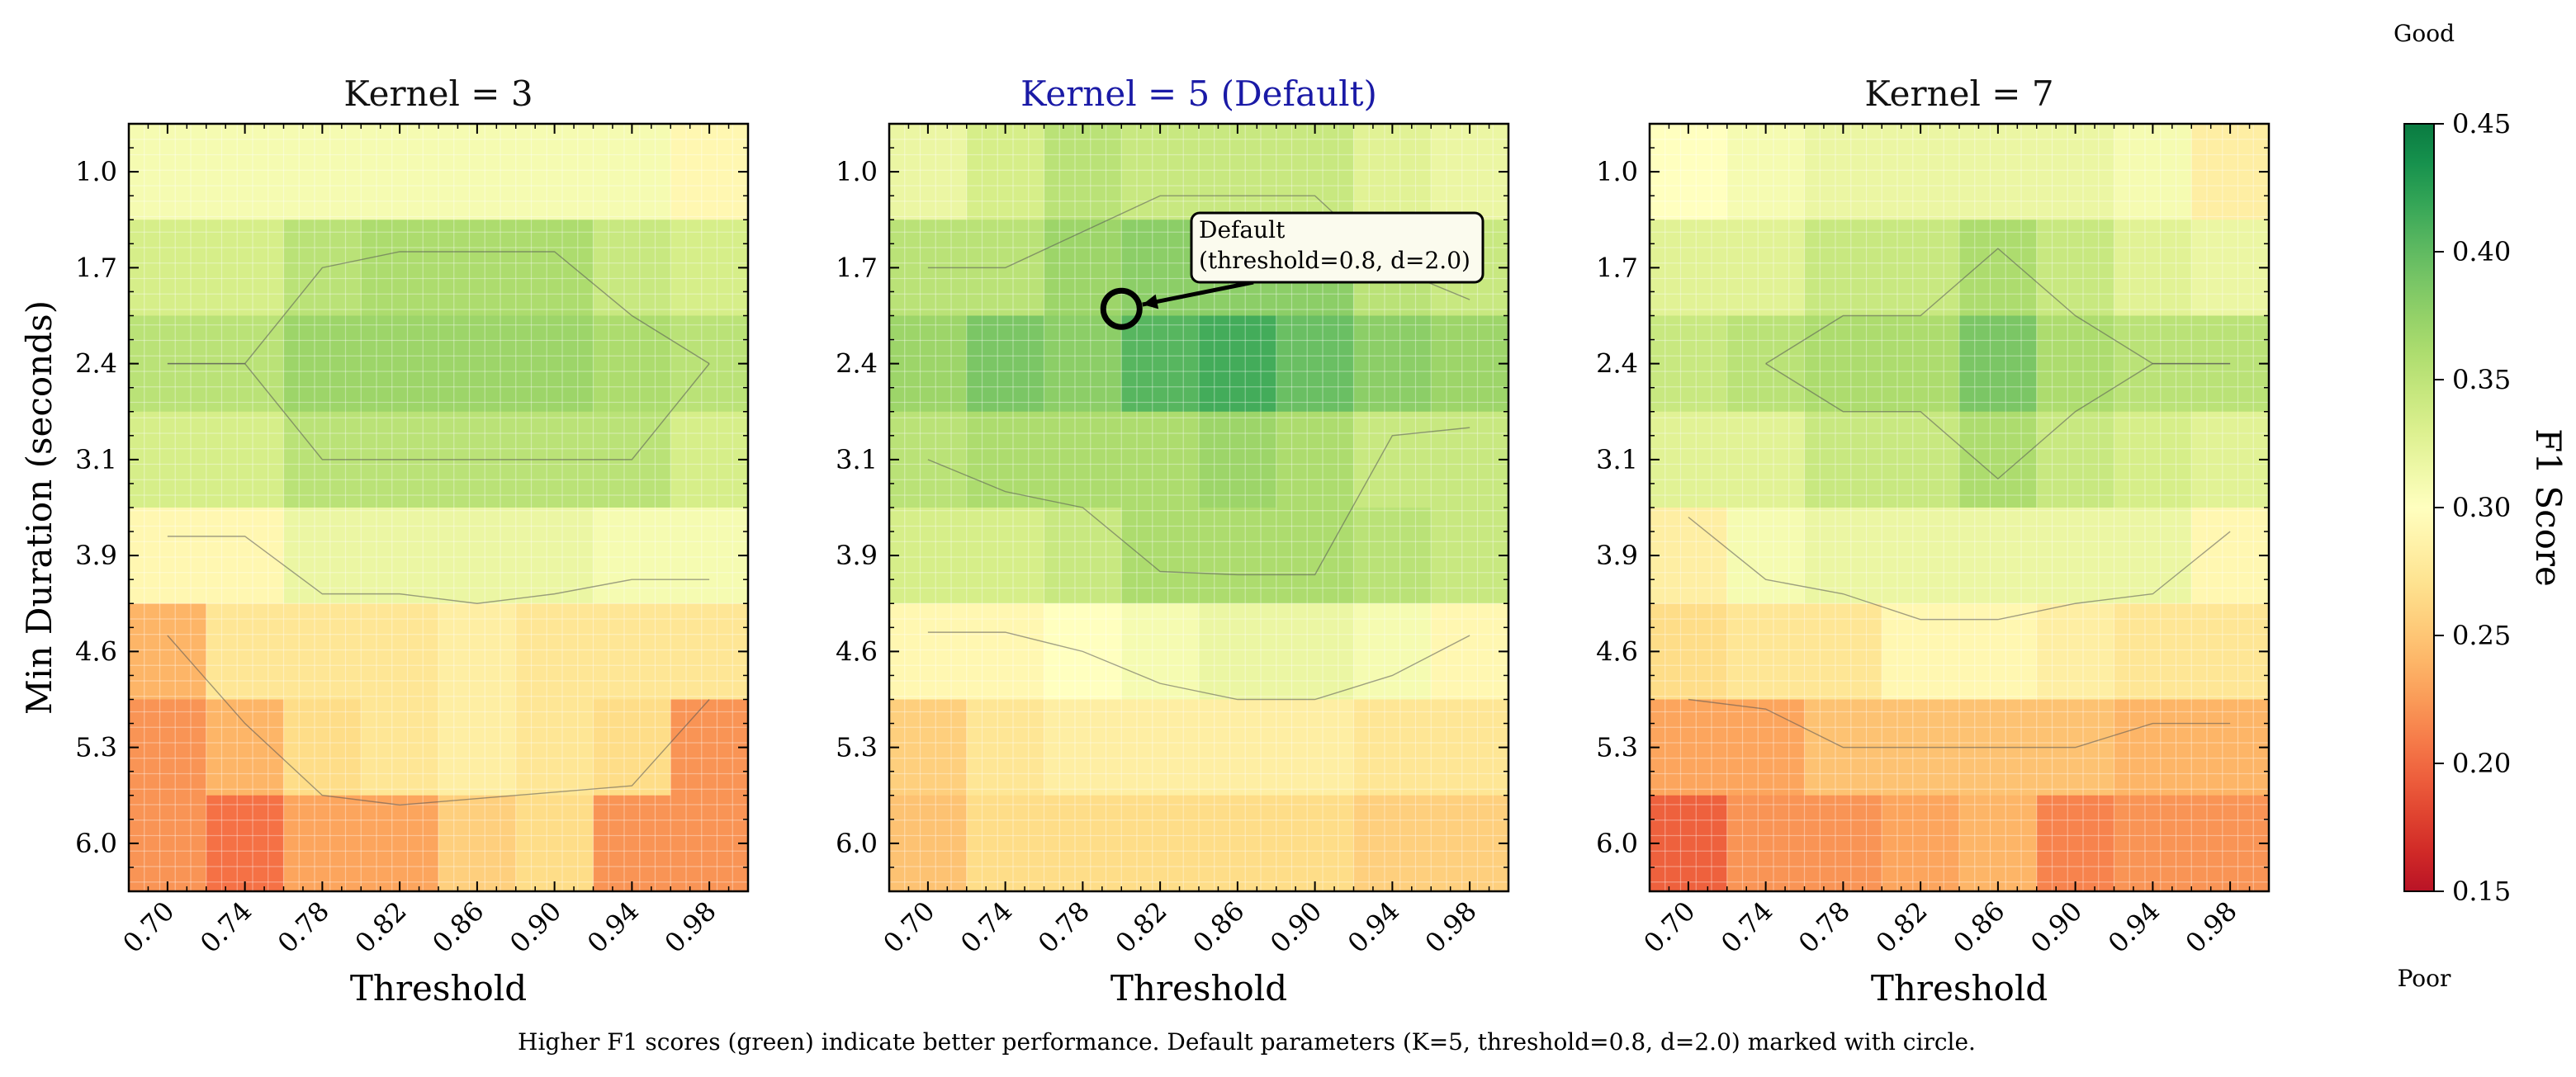 The width and height of the screenshot is (2576, 1077). What do you see at coordinates (1373, 927) in the screenshot?
I see `x-tick-label: 0.94` at bounding box center [1373, 927].